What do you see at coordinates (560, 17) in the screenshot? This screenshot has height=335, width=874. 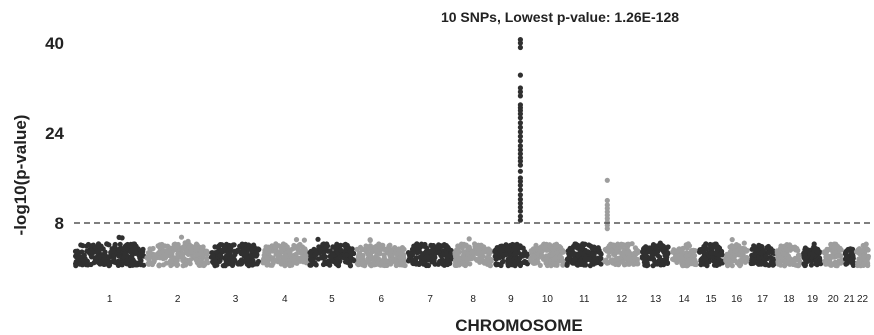 I see `chart-title: 10 SNPs, Lowest p-value: 1.26E-128` at bounding box center [560, 17].